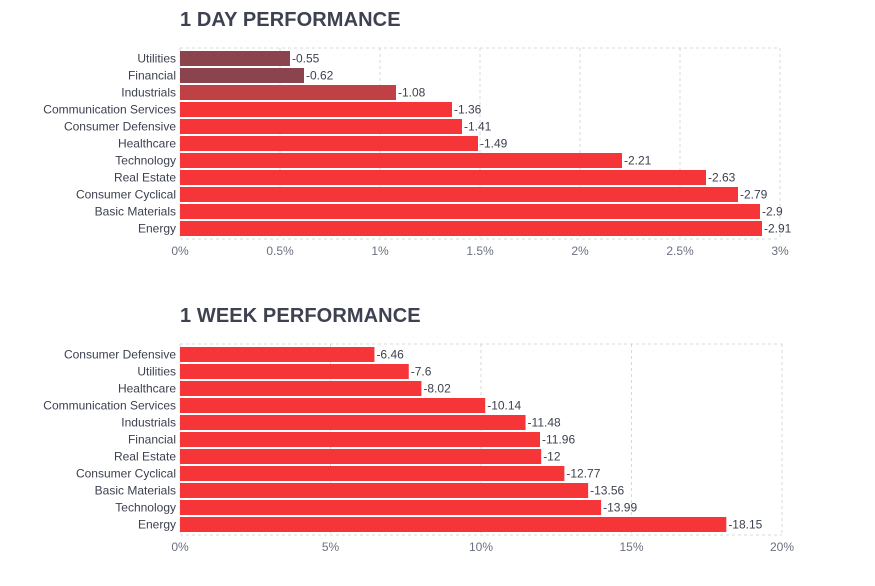  I want to click on value-label: -2.21, so click(638, 161).